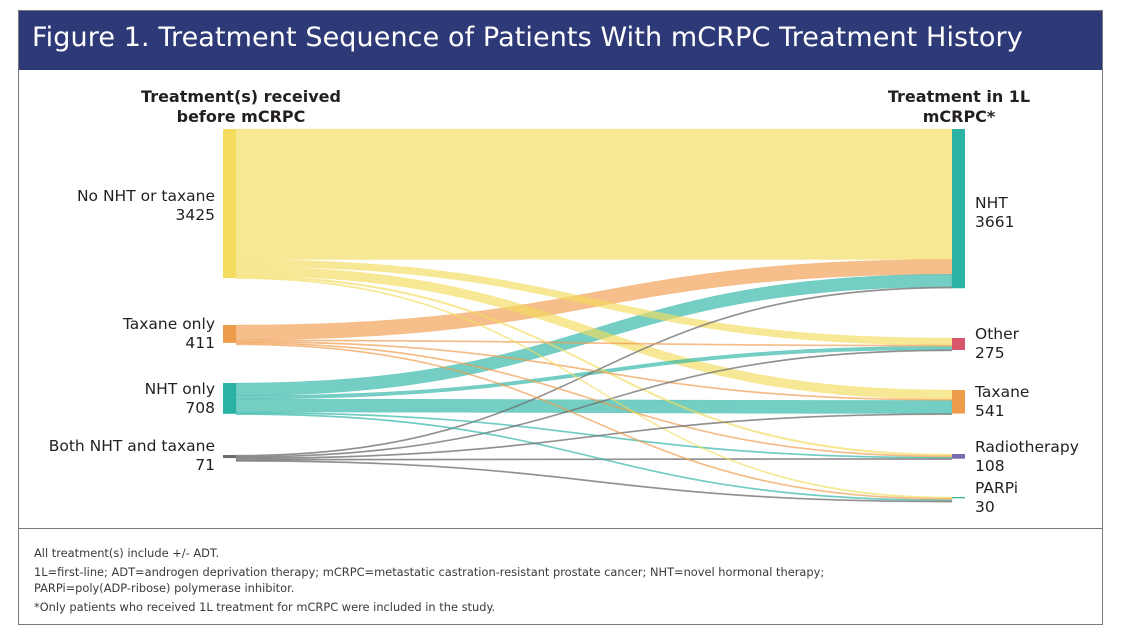 Image resolution: width=1125 pixels, height=638 pixels. Describe the element at coordinates (560, 528) in the screenshot. I see `footer-divider` at that location.